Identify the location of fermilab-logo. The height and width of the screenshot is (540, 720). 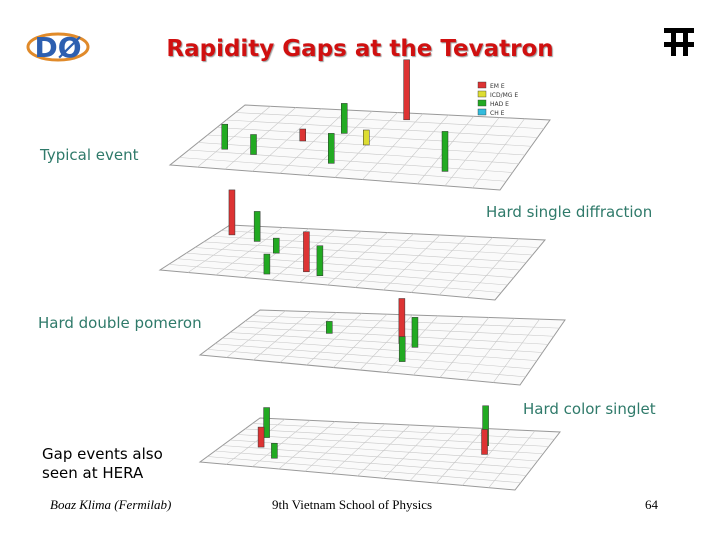
(679, 42).